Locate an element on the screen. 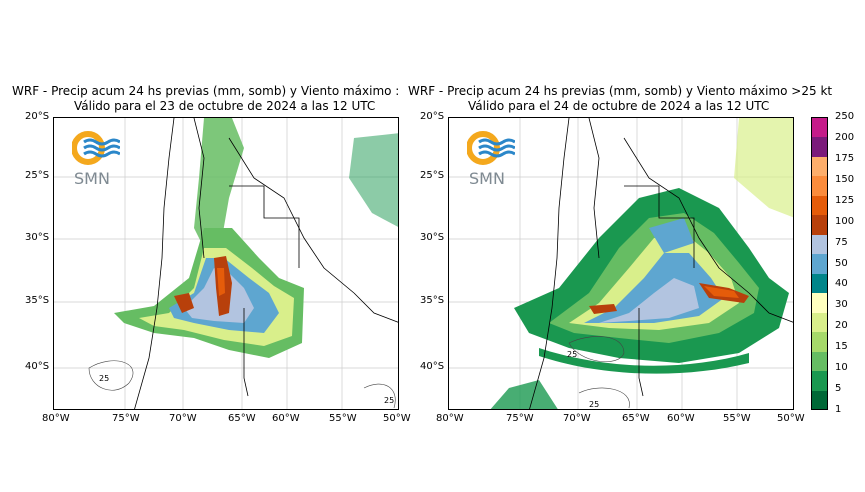 Image resolution: width=865 pixels, height=492 pixels. colorbar-label: 5 is located at coordinates (838, 389).